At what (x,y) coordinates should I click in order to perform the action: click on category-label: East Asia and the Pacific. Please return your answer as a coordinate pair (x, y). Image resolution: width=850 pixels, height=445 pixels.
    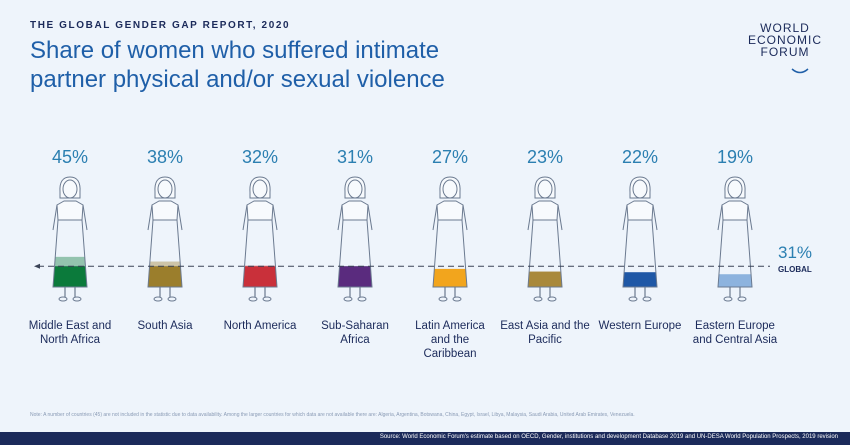
    Looking at the image, I should click on (545, 333).